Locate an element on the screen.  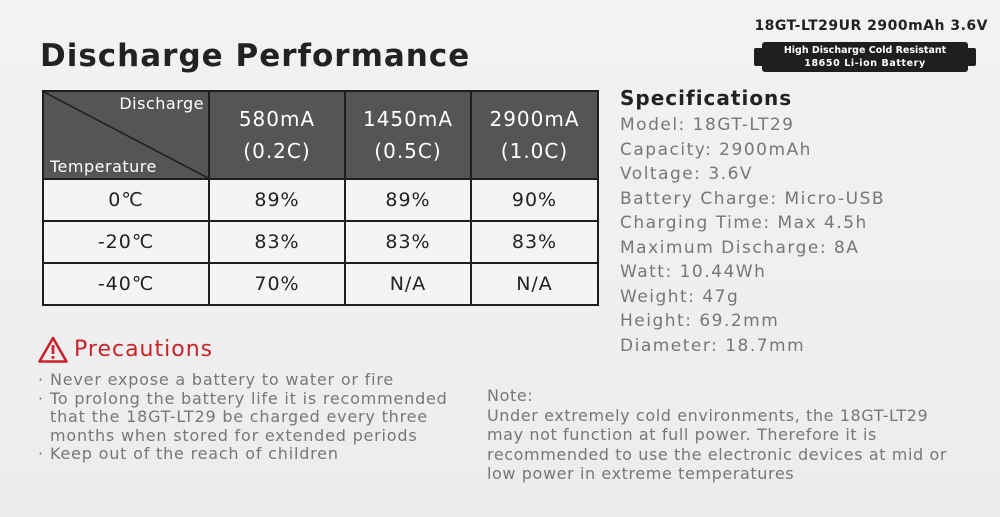
column-header: 2900mA (1.0C) is located at coordinates (534, 135).